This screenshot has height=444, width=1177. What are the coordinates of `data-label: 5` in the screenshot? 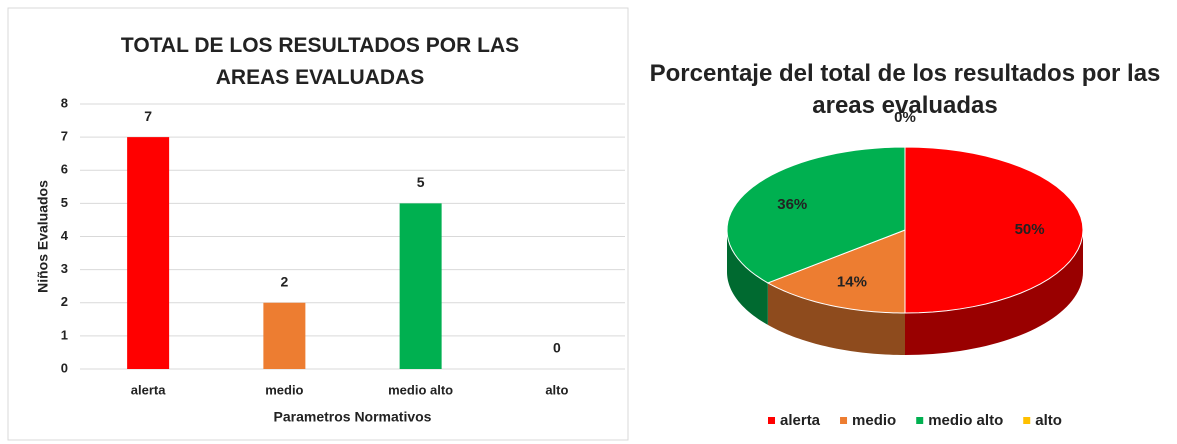 It's located at (421, 182).